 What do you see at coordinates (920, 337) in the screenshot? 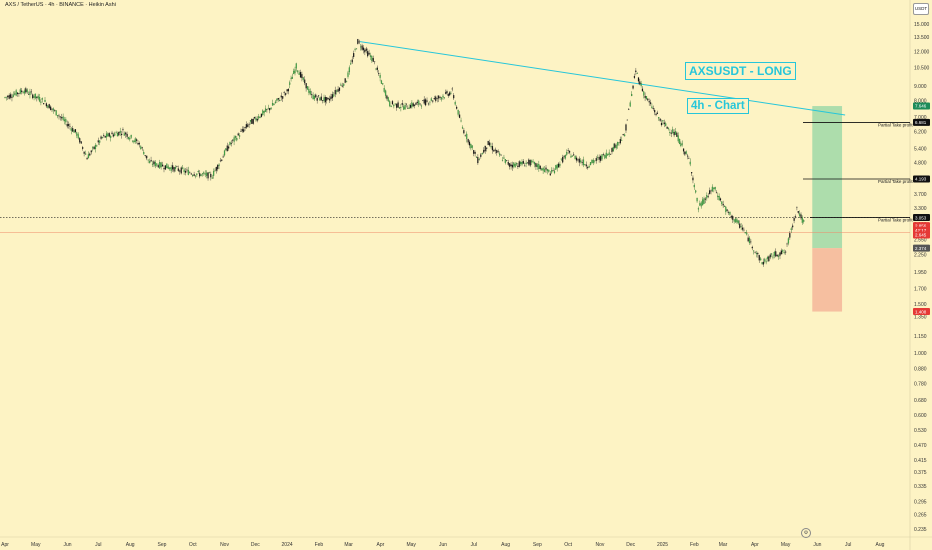
I see `price-tick-label: 1.150` at bounding box center [920, 337].